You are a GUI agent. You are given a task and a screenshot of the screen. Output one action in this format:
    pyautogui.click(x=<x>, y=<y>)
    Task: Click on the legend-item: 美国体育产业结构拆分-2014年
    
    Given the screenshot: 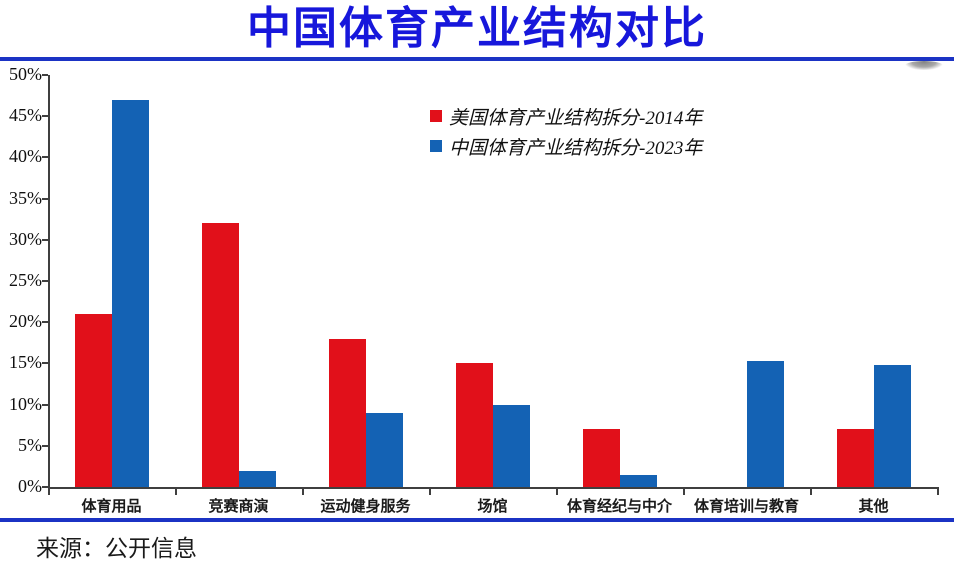 What is the action you would take?
    pyautogui.click(x=566, y=116)
    